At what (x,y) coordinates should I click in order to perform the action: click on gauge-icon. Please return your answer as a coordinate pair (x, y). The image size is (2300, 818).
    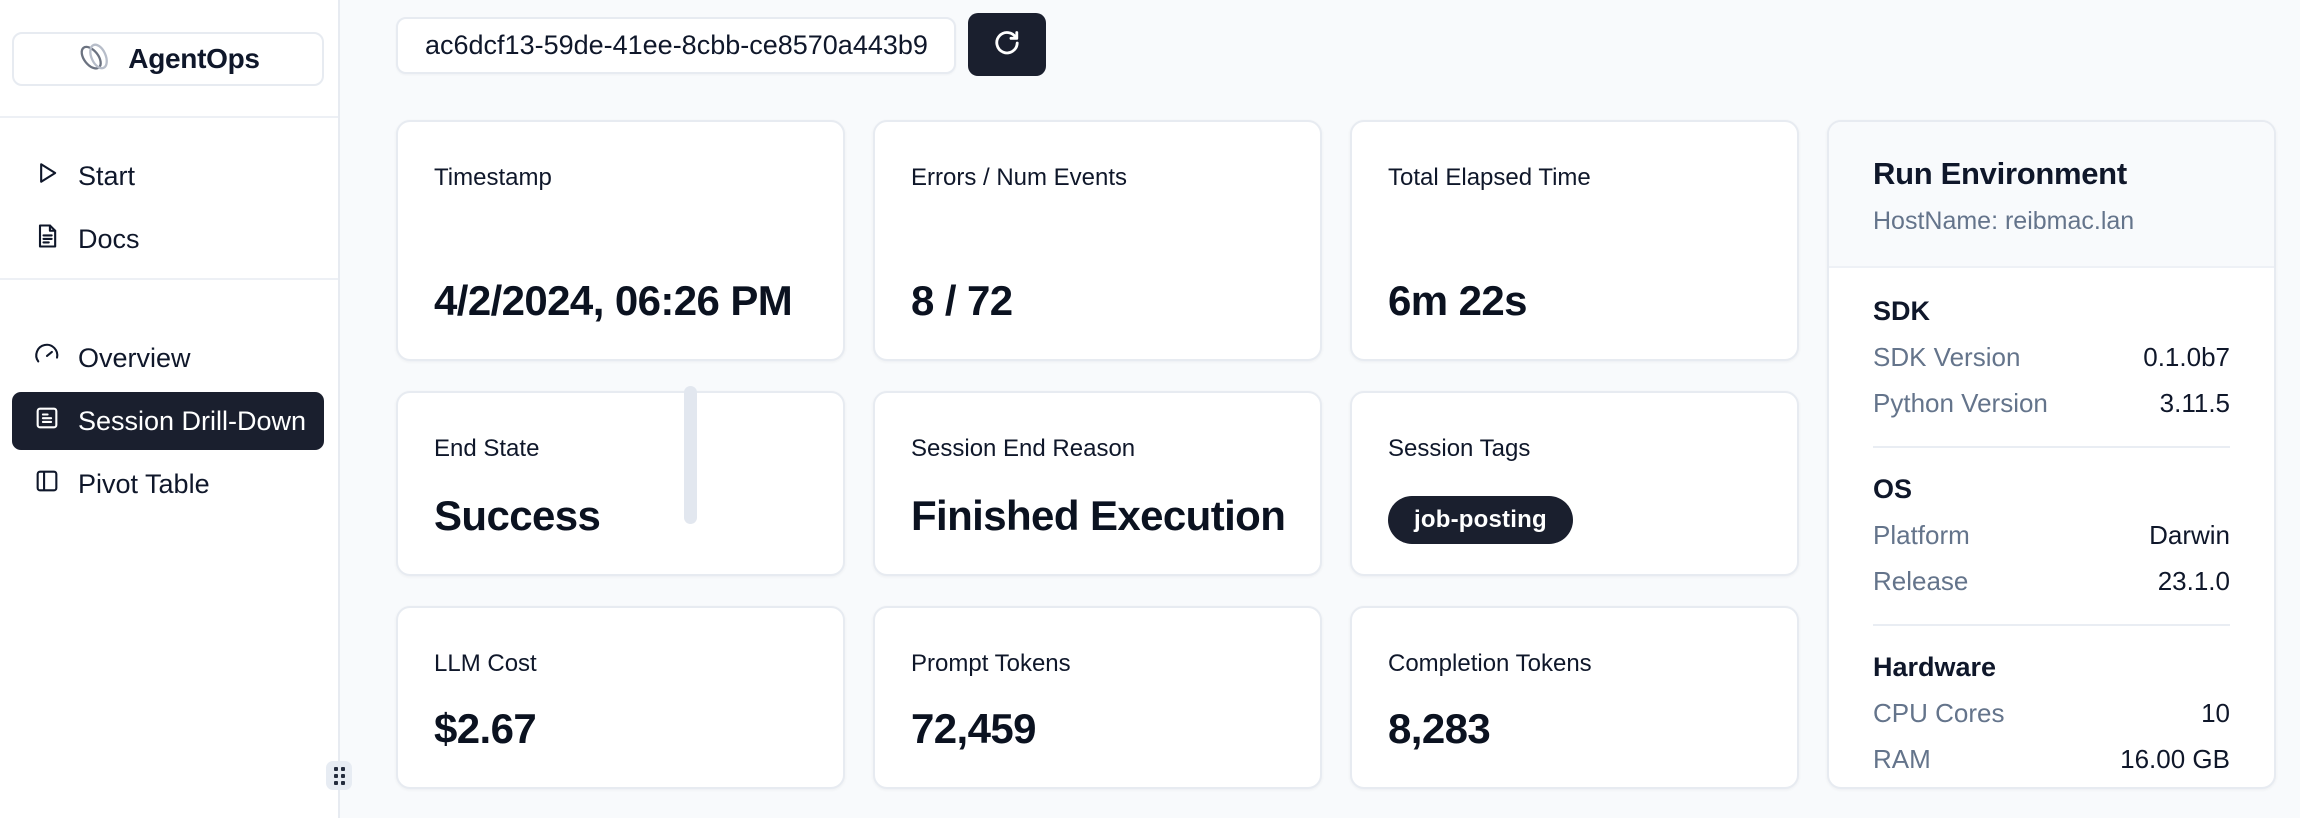
    Looking at the image, I should click on (47, 358).